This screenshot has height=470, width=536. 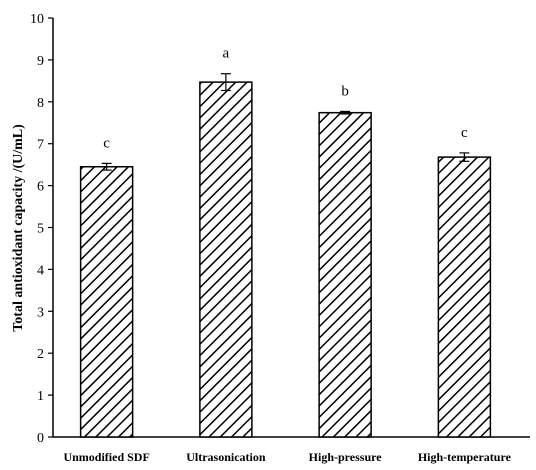 What do you see at coordinates (40, 354) in the screenshot?
I see `y-tick-label: 2` at bounding box center [40, 354].